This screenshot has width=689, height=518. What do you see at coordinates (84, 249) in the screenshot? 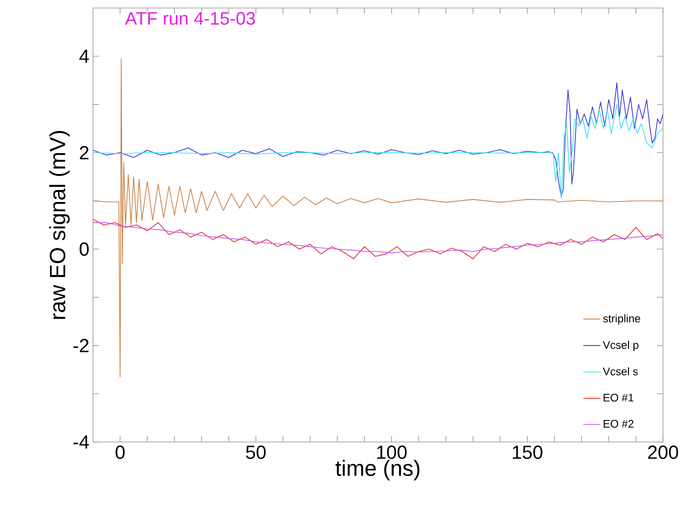
I see `y-tick-label: 0` at bounding box center [84, 249].